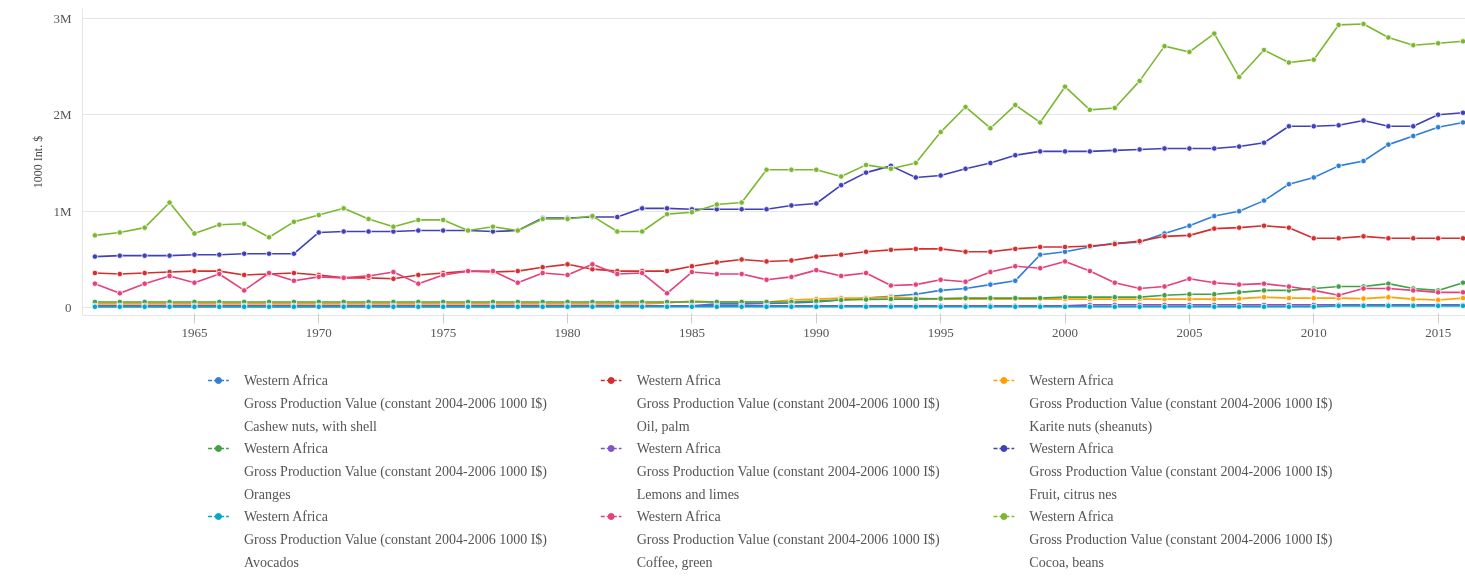  Describe the element at coordinates (1181, 404) in the screenshot. I see `legend-label: Western Africa Gross Production Value (constant 2004-2006 1000 I$) Karite nuts (sheanuts)` at that location.